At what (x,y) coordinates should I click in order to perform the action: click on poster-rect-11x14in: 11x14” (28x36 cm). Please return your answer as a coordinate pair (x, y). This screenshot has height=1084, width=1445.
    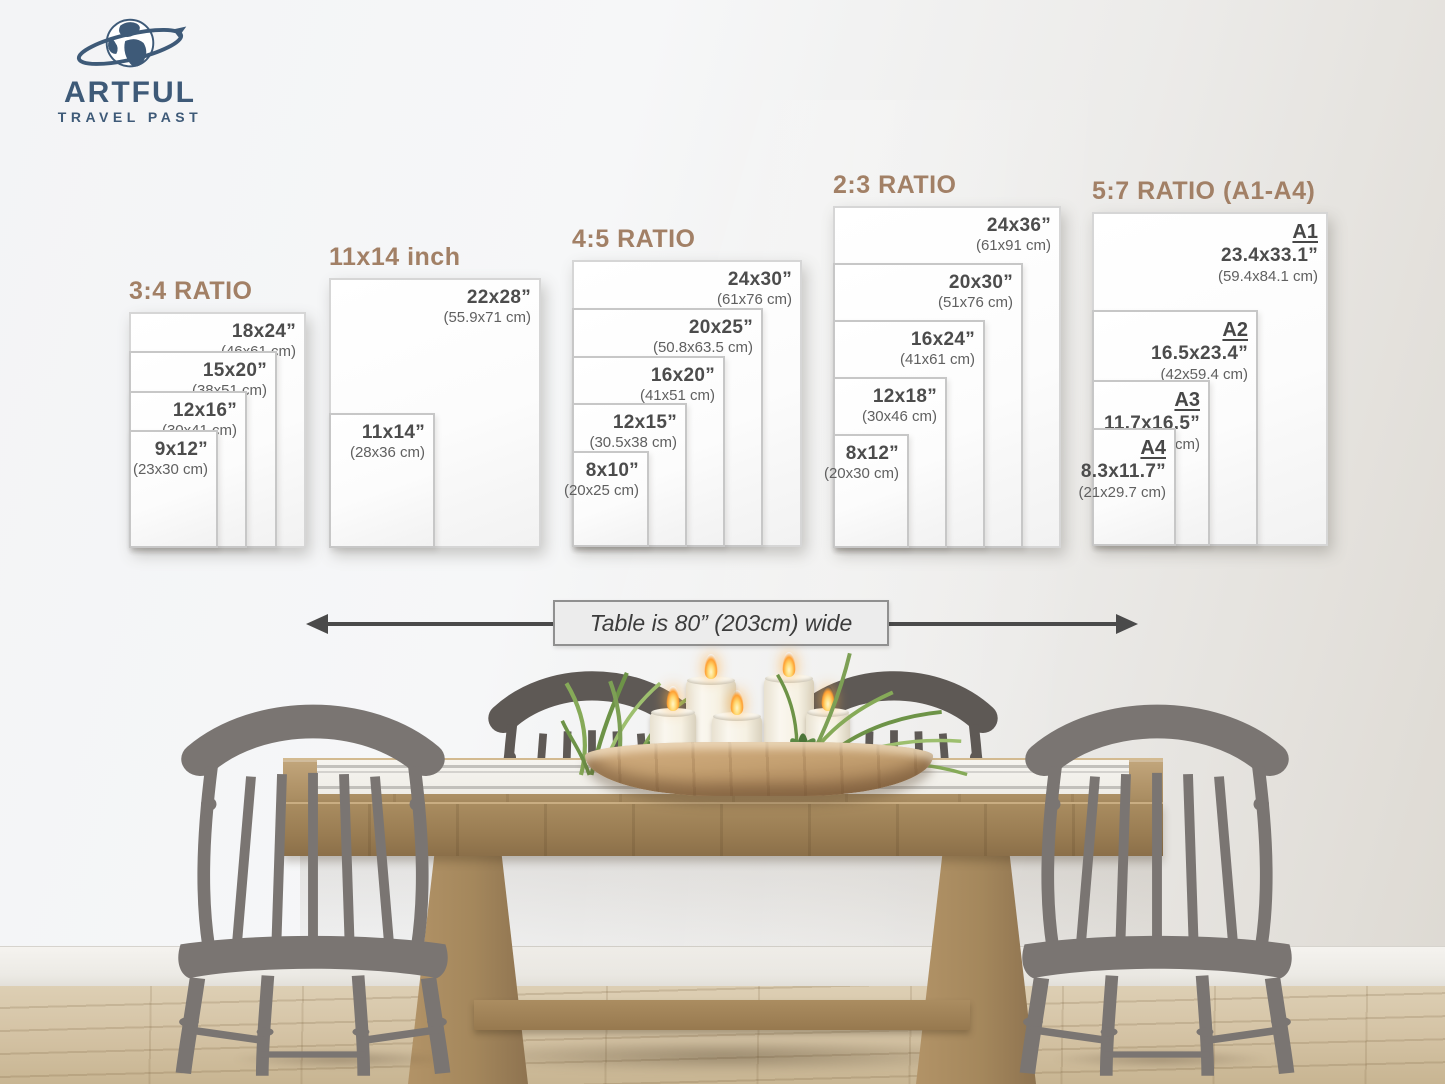
    Looking at the image, I should click on (382, 480).